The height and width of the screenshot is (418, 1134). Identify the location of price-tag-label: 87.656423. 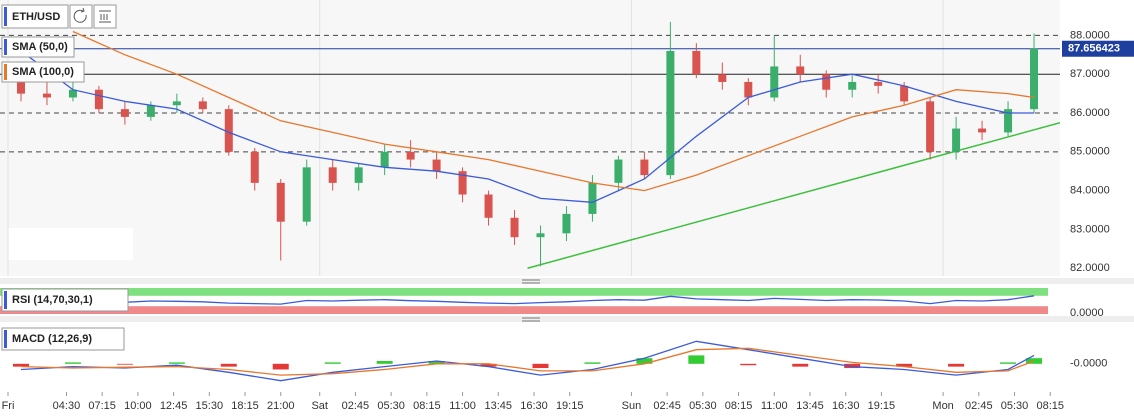
(1094, 49).